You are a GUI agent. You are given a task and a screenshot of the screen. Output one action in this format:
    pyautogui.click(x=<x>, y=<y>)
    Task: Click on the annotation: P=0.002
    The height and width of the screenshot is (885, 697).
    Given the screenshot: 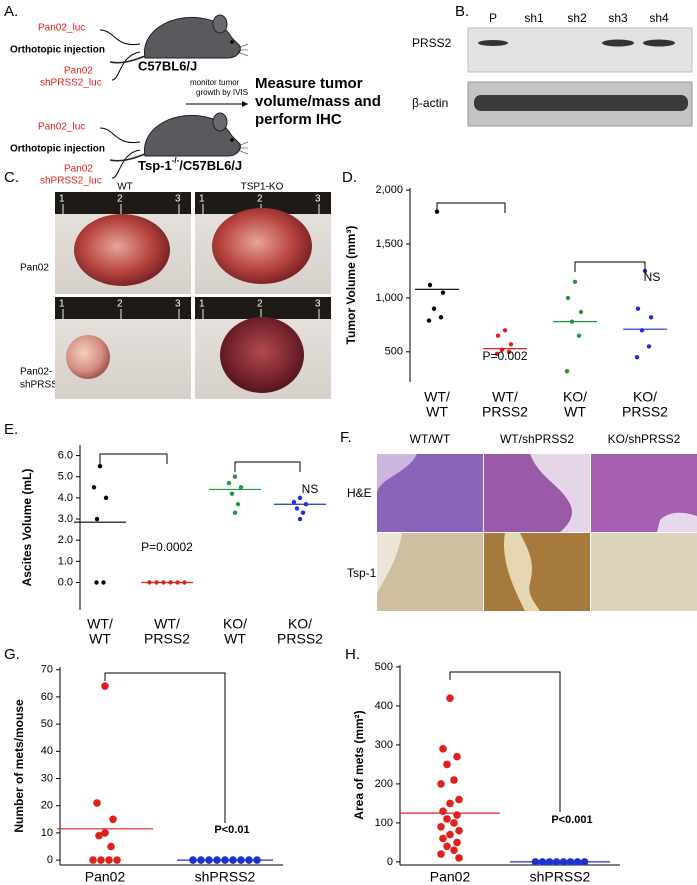 What is the action you would take?
    pyautogui.click(x=504, y=356)
    